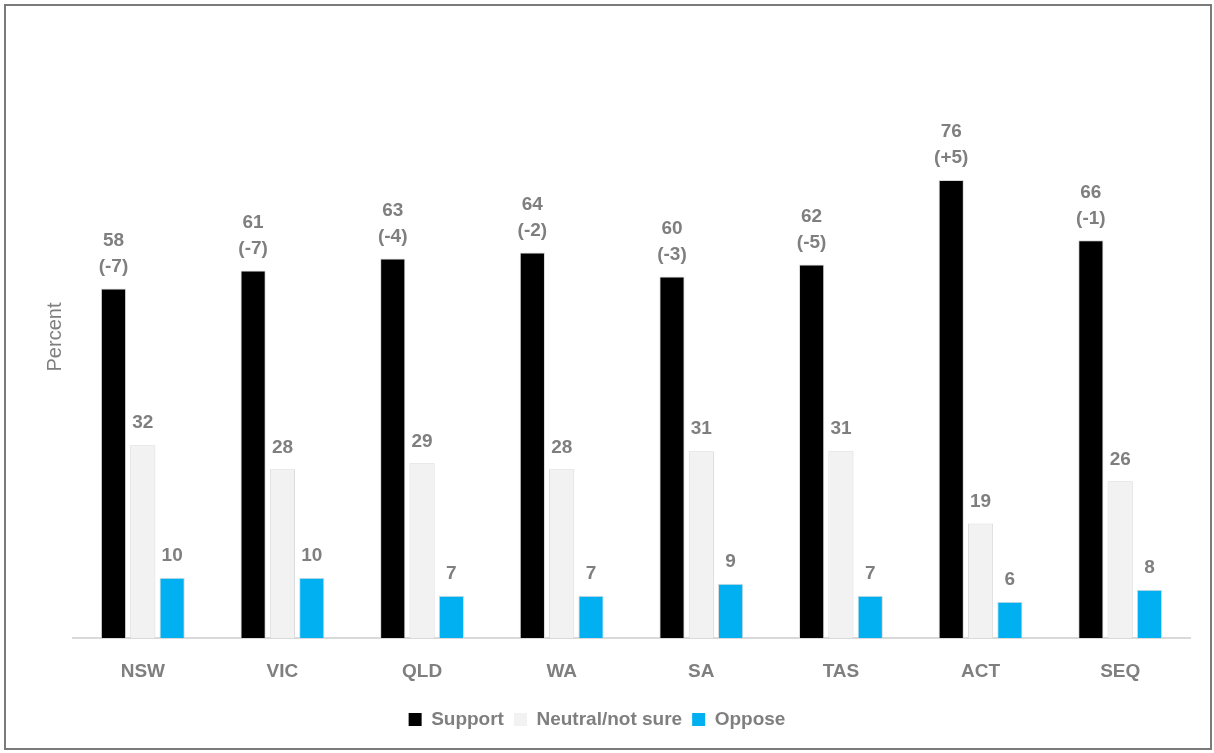 This screenshot has height=753, width=1214. Describe the element at coordinates (750, 718) in the screenshot. I see `legend-label: Oppose` at that location.